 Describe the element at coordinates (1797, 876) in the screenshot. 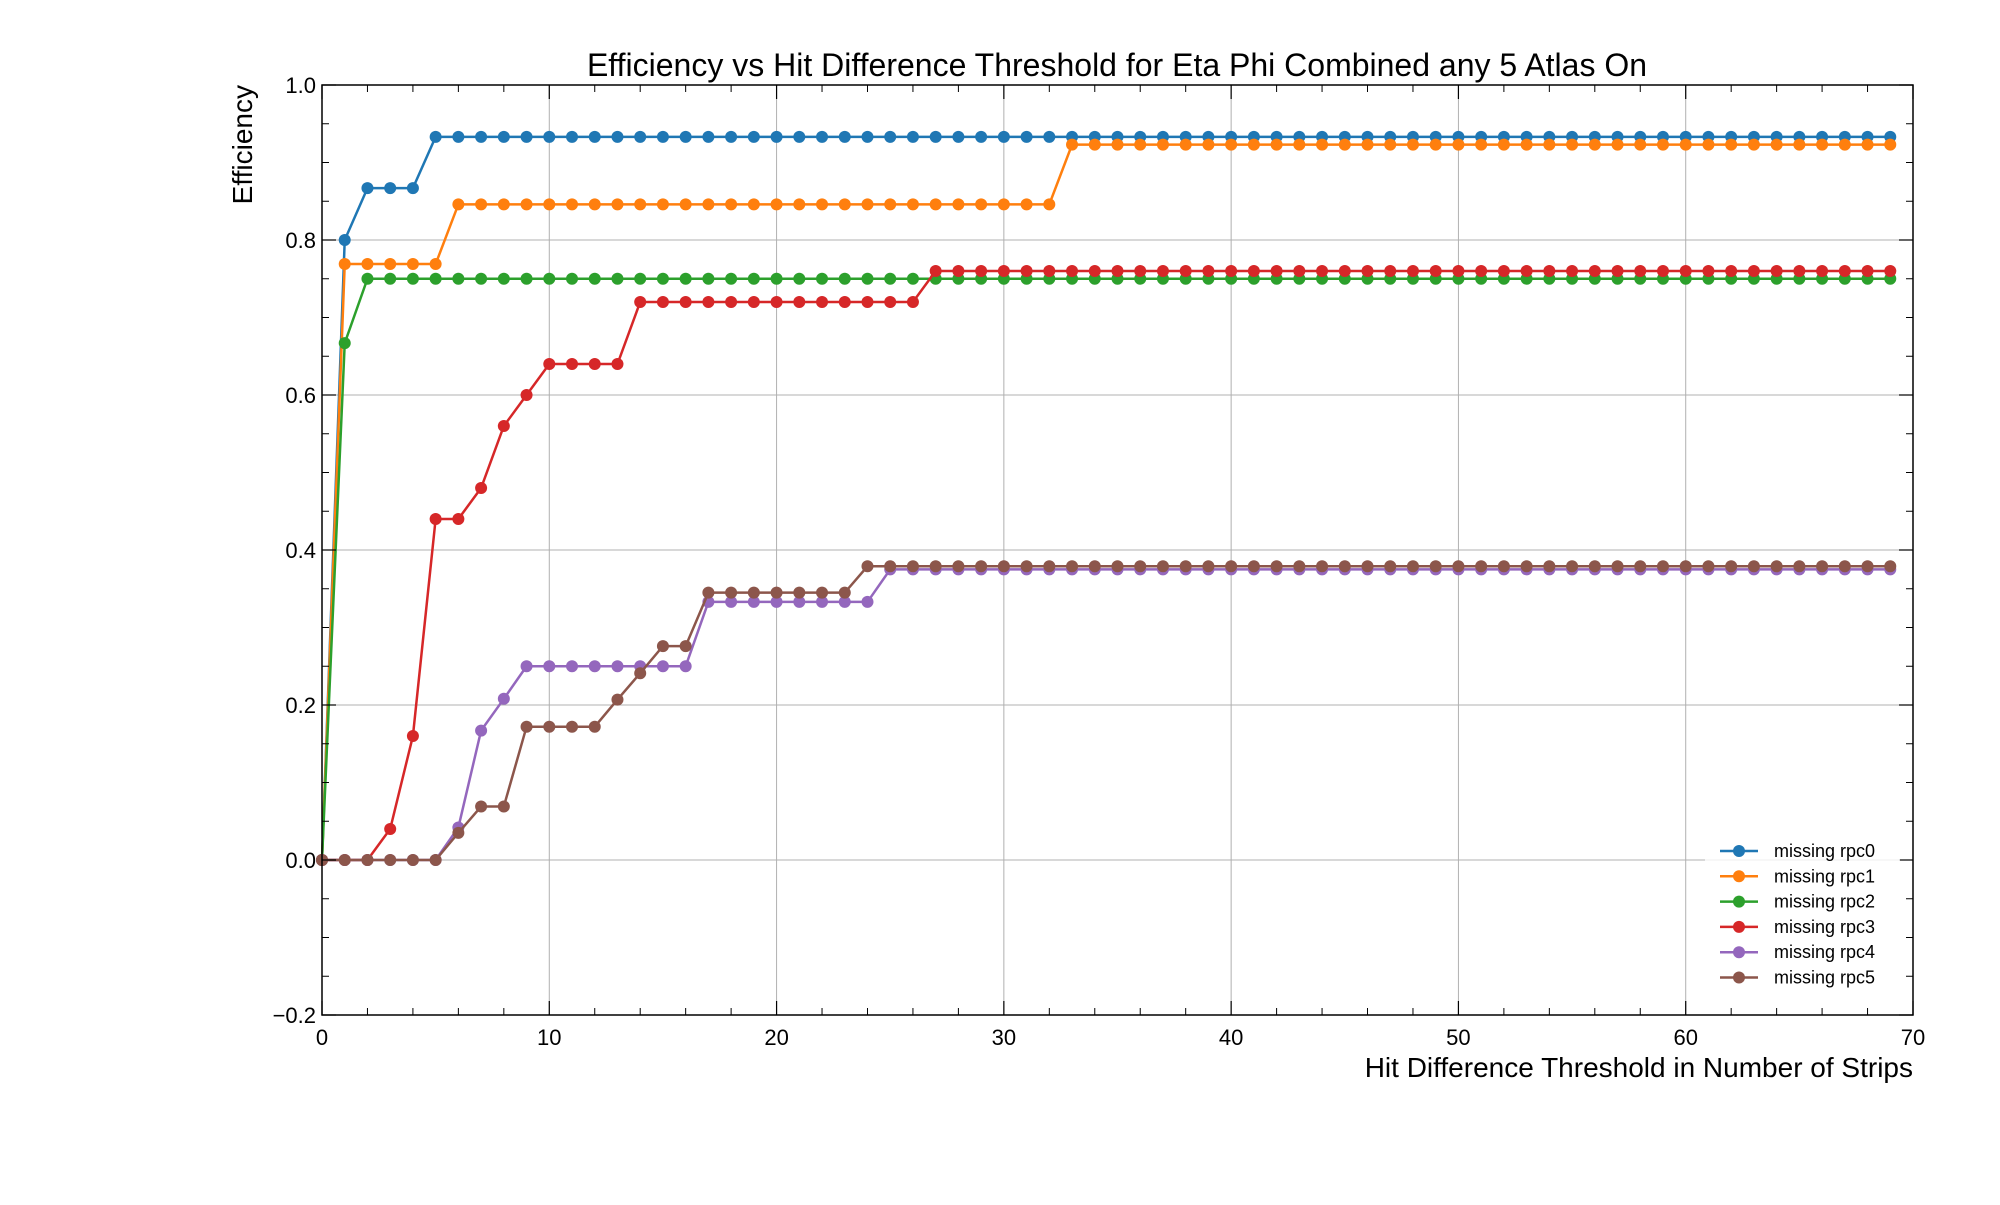

I see `legend-entry: missing rpc1` at that location.